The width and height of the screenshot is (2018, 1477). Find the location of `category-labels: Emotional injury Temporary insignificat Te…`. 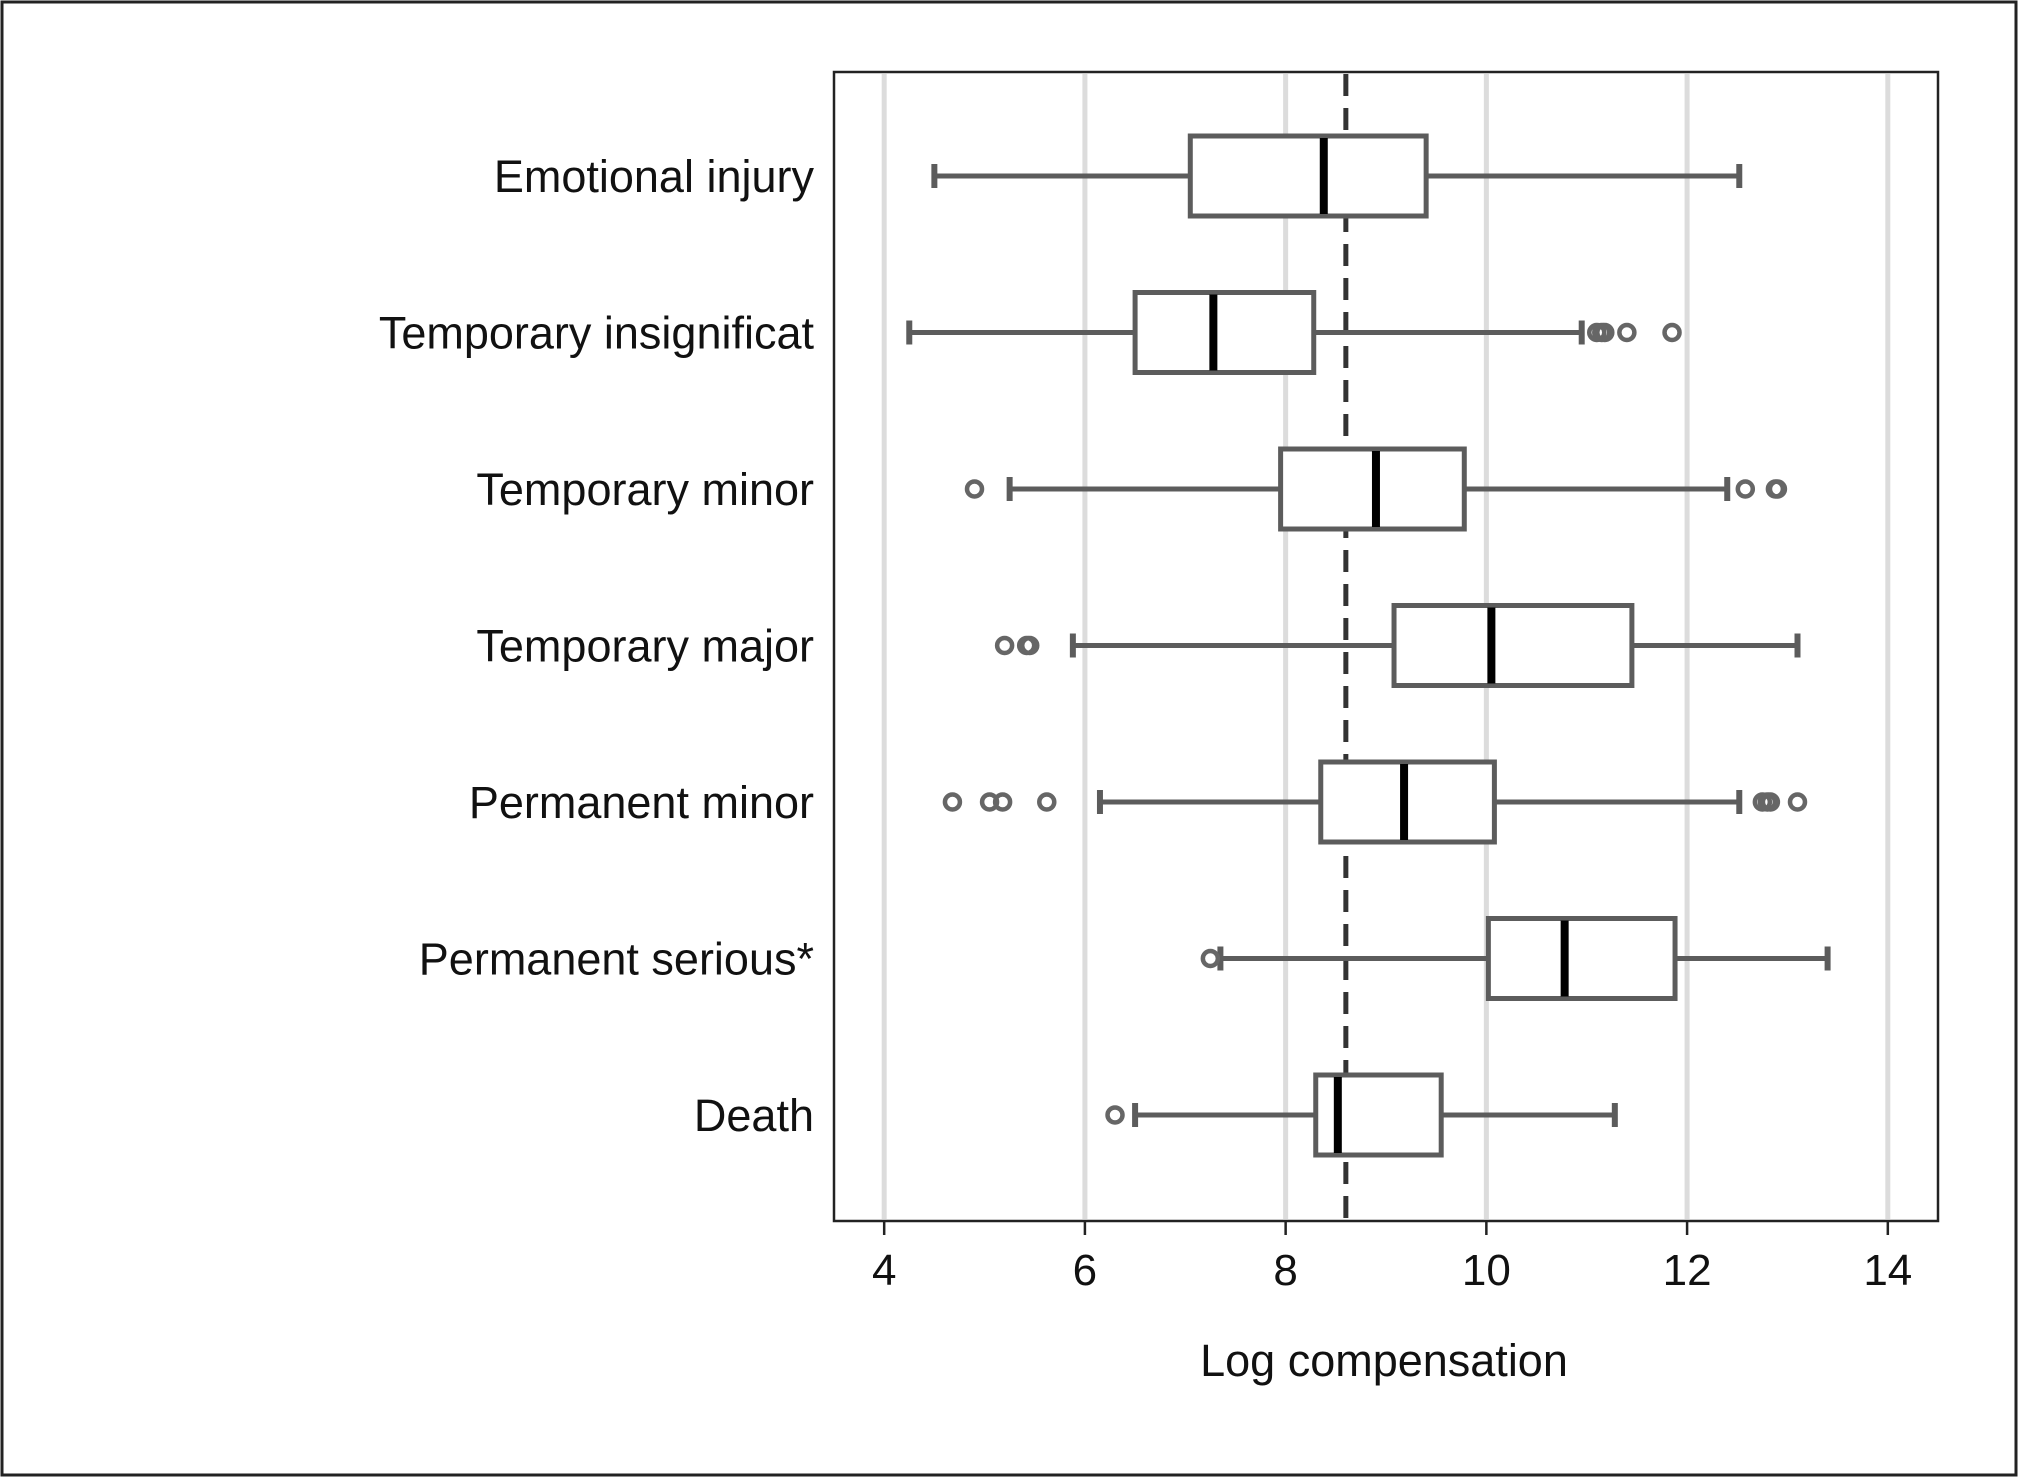

category-labels: Emotional injury Temporary insignificat Te… is located at coordinates (597, 646).